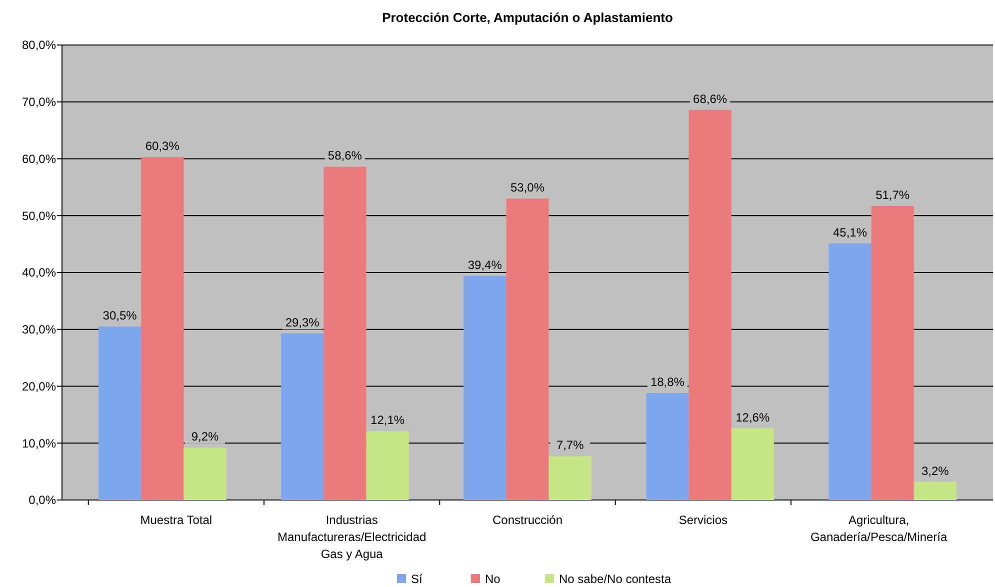 Image resolution: width=995 pixels, height=587 pixels. Describe the element at coordinates (176, 520) in the screenshot. I see `x-tick-label: Muestra Total` at that location.